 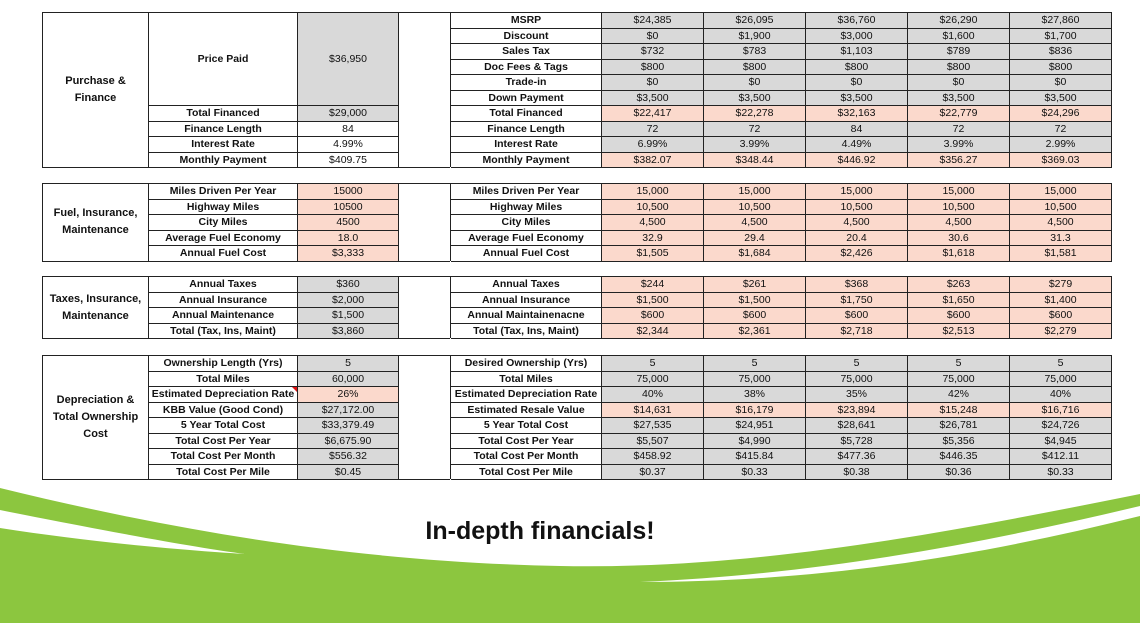 I want to click on right-row-label: Total Financed, so click(x=526, y=114).